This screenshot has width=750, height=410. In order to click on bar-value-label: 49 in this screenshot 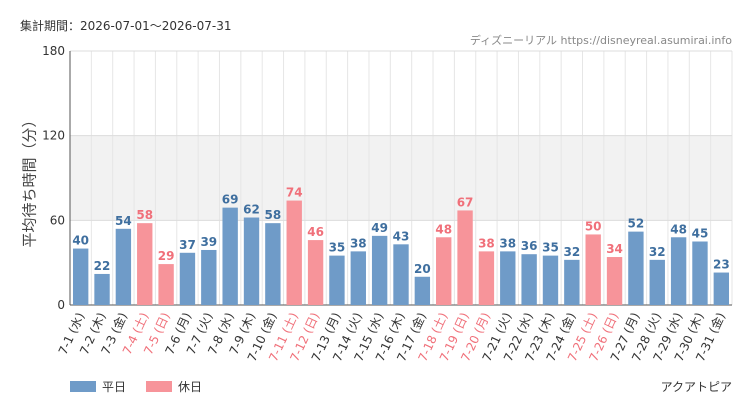, I will do `click(379, 228)`.